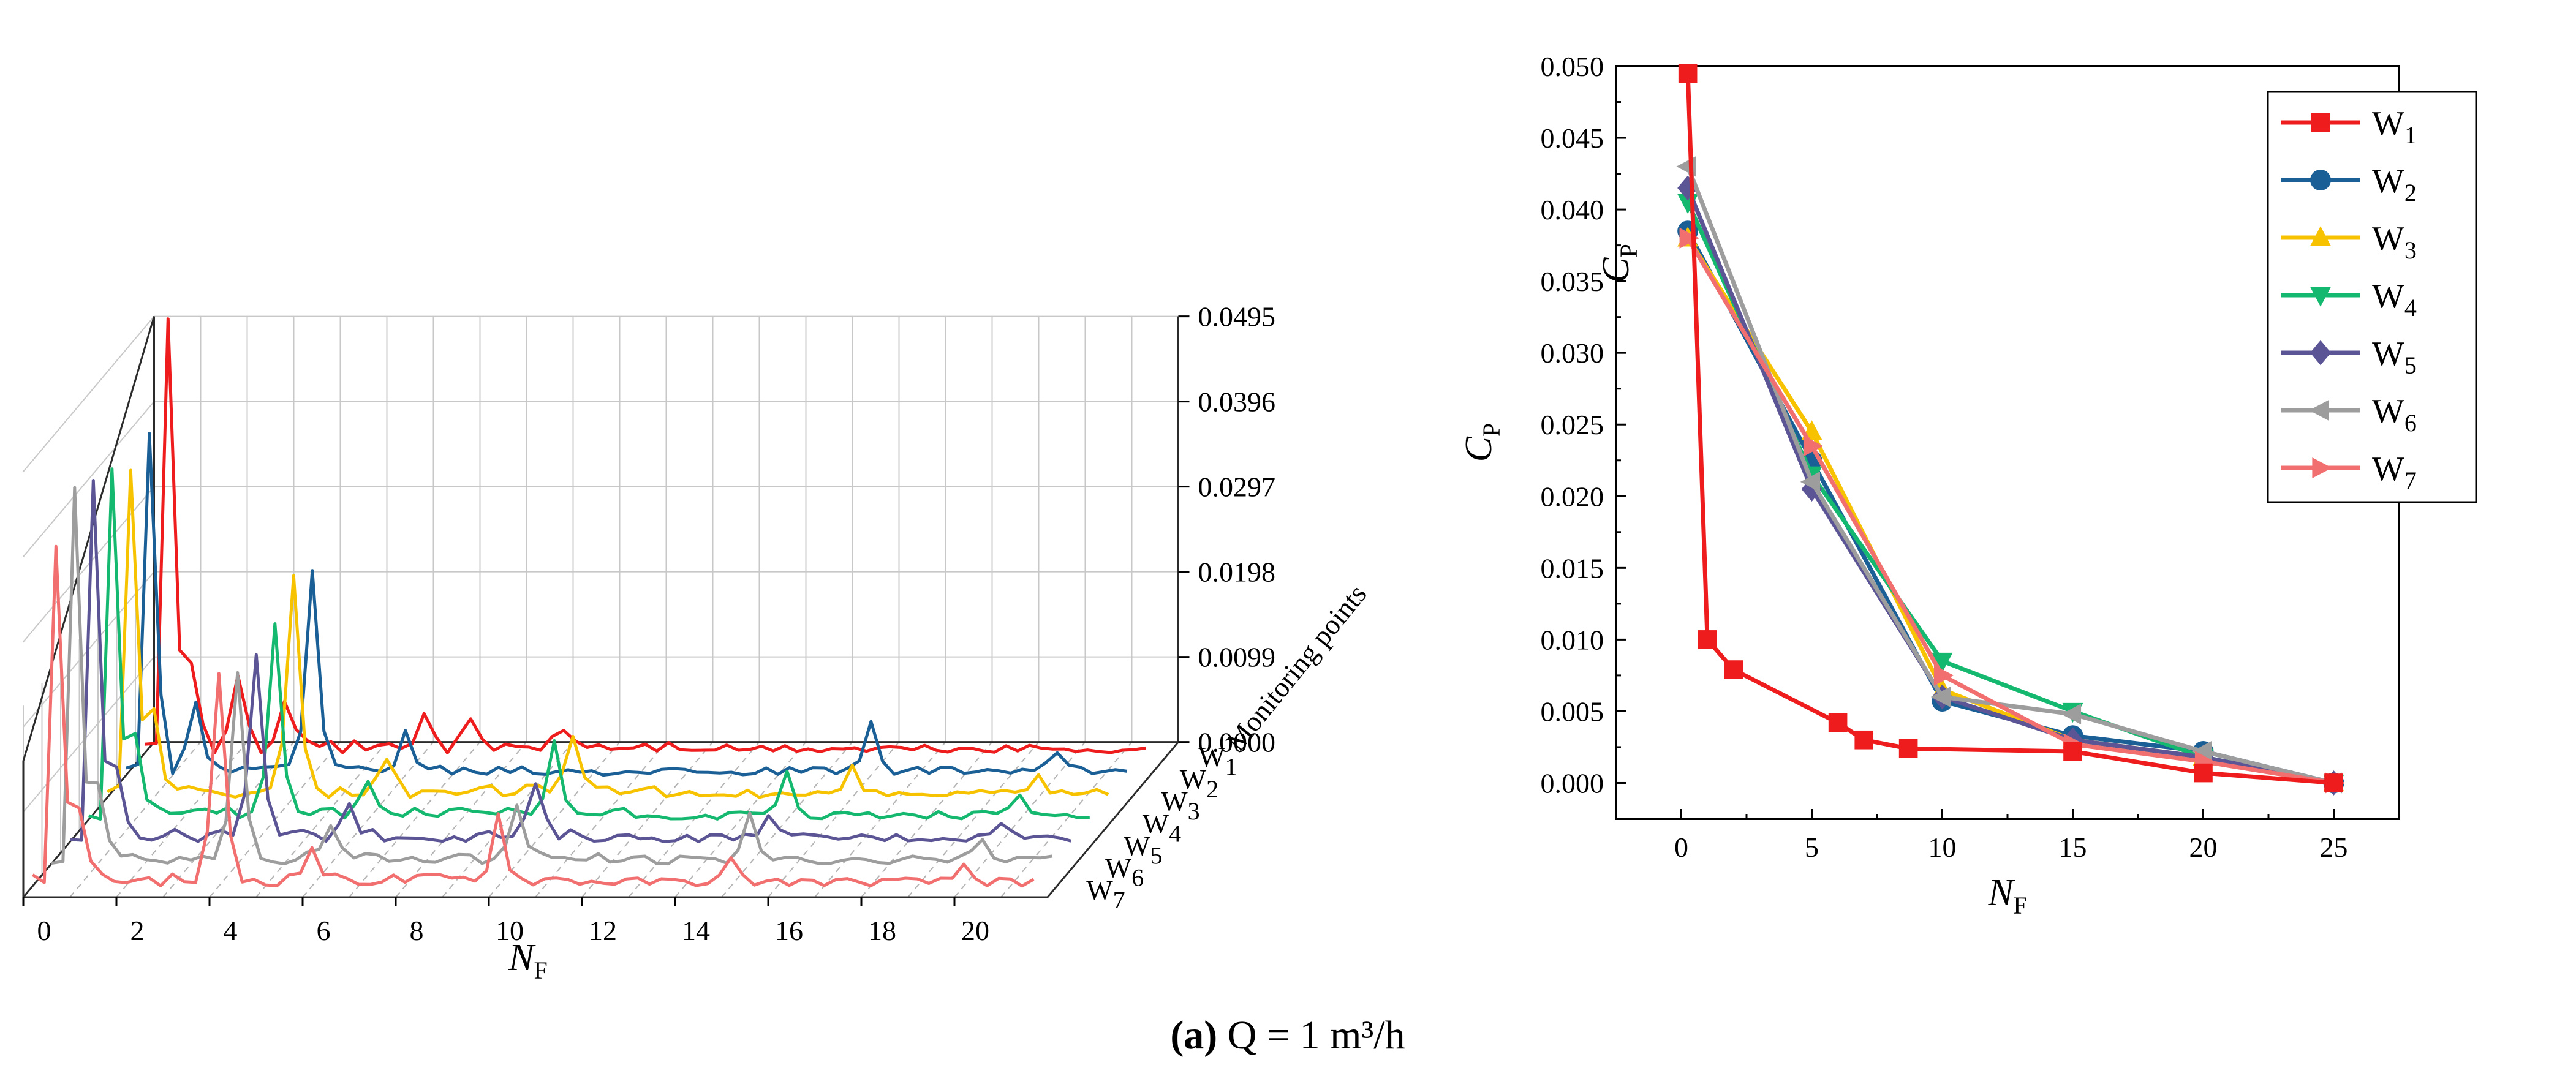 Image resolution: width=2576 pixels, height=1076 pixels. Describe the element at coordinates (1194, 811) in the screenshot. I see `row-label-w3-sub: 3` at that location.